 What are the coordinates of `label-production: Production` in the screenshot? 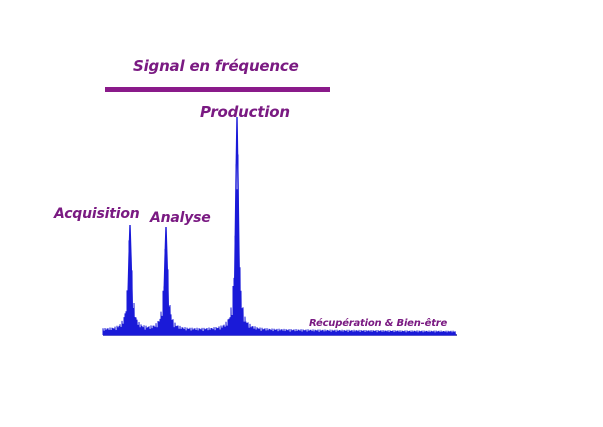 It's located at (245, 112).